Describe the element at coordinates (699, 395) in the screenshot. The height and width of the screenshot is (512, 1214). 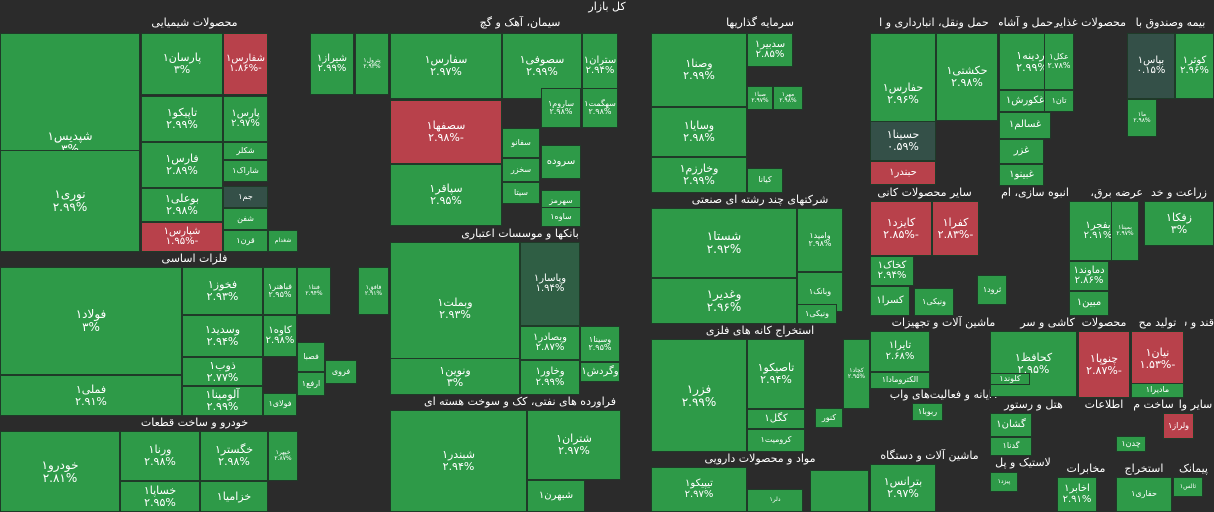
I see `stock-tile: فزر۱ ۲.۹۹%` at that location.